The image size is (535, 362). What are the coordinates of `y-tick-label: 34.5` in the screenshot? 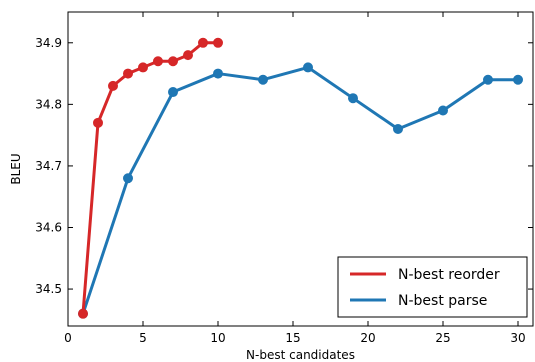 It's located at (48, 289).